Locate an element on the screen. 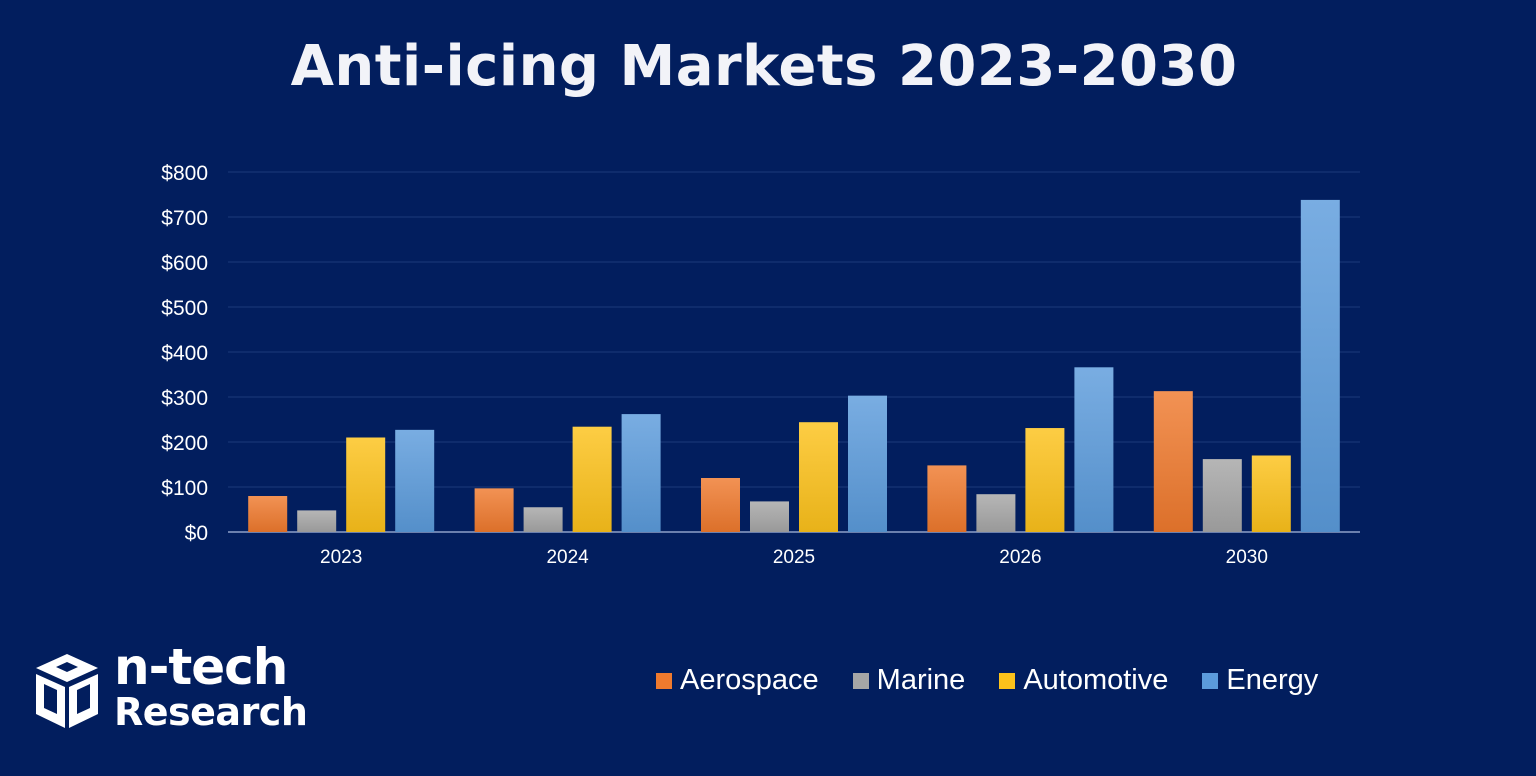 This screenshot has width=1536, height=776. x-tick-label: 2030 is located at coordinates (1247, 557).